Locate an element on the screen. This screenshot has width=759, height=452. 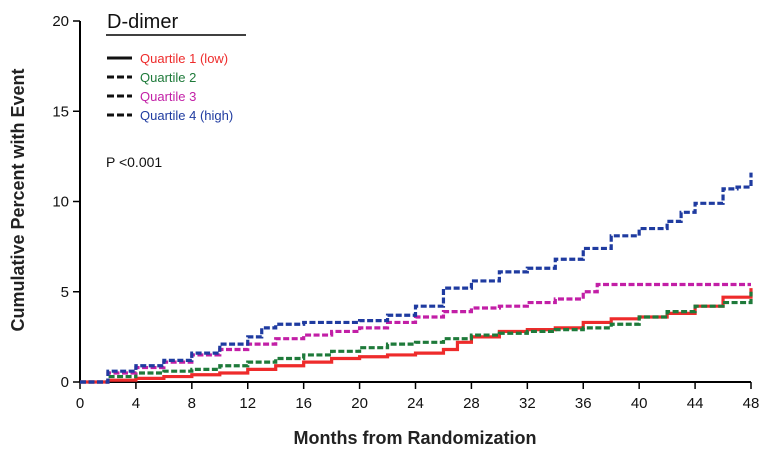
x-tick-label: 24 is located at coordinates (415, 403).